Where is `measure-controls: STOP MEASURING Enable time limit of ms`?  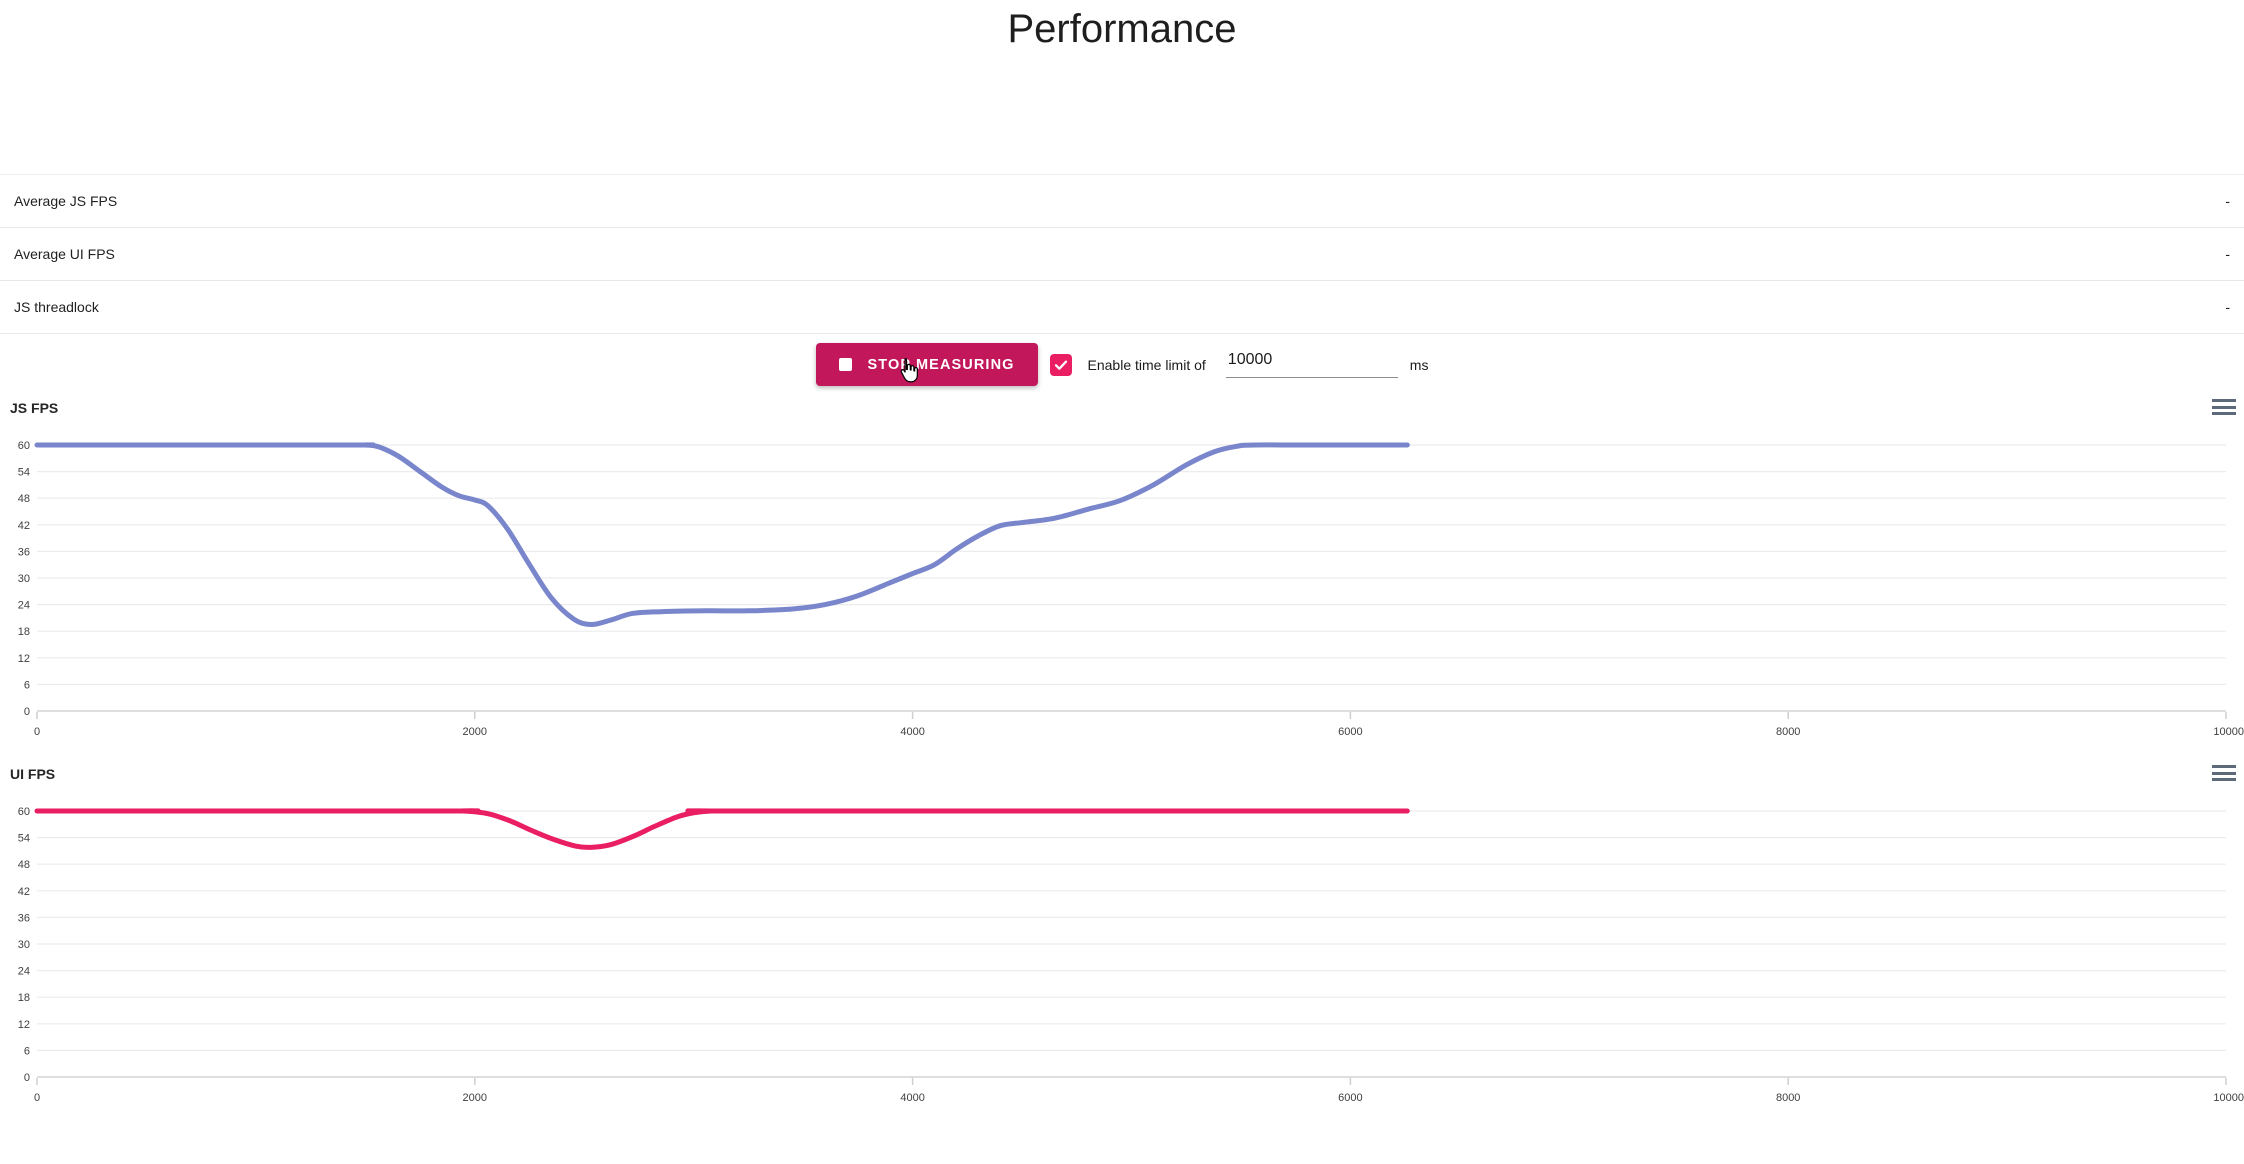
measure-controls: STOP MEASURING Enable time limit of ms is located at coordinates (1122, 364).